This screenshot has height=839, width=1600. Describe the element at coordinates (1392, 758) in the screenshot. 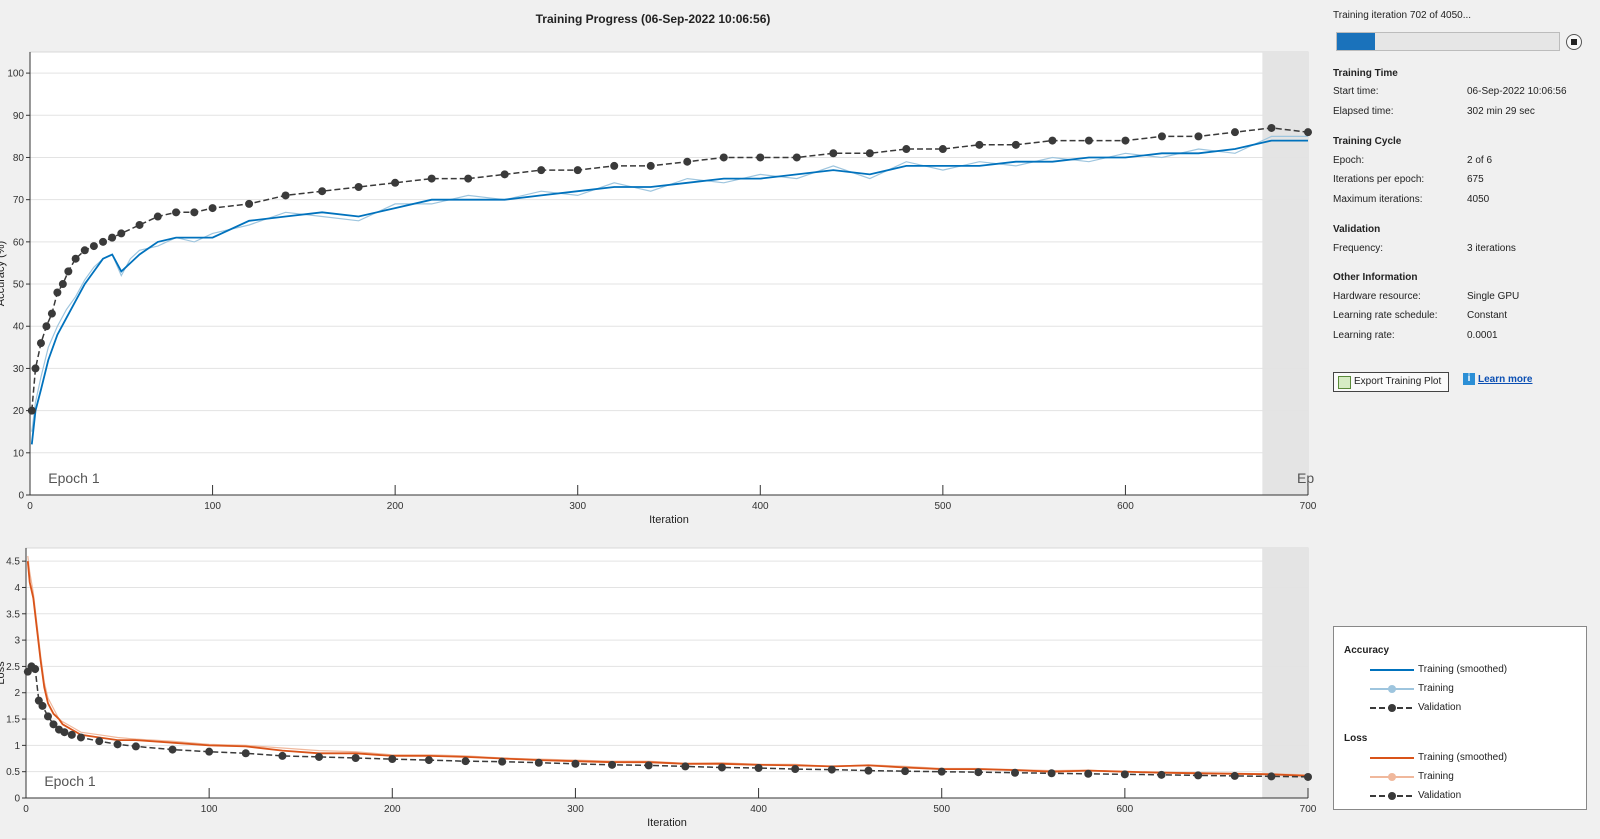

I see `legend-line-icon` at that location.